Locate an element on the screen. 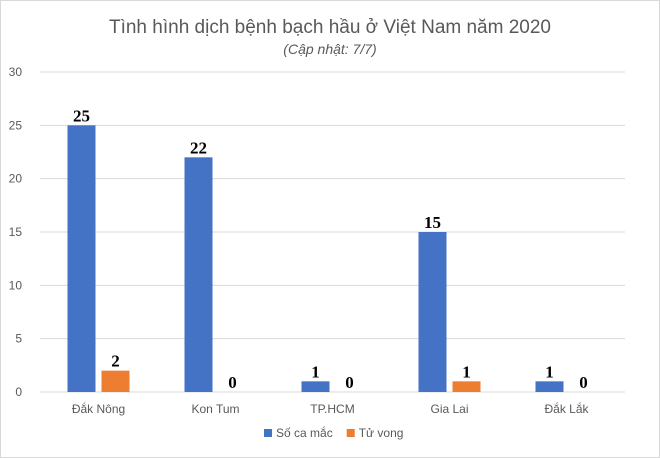  x-axis-categories: Đắk Nông Kon Tum TP.HCM Gia Lai Đắk Lắk is located at coordinates (331, 408).